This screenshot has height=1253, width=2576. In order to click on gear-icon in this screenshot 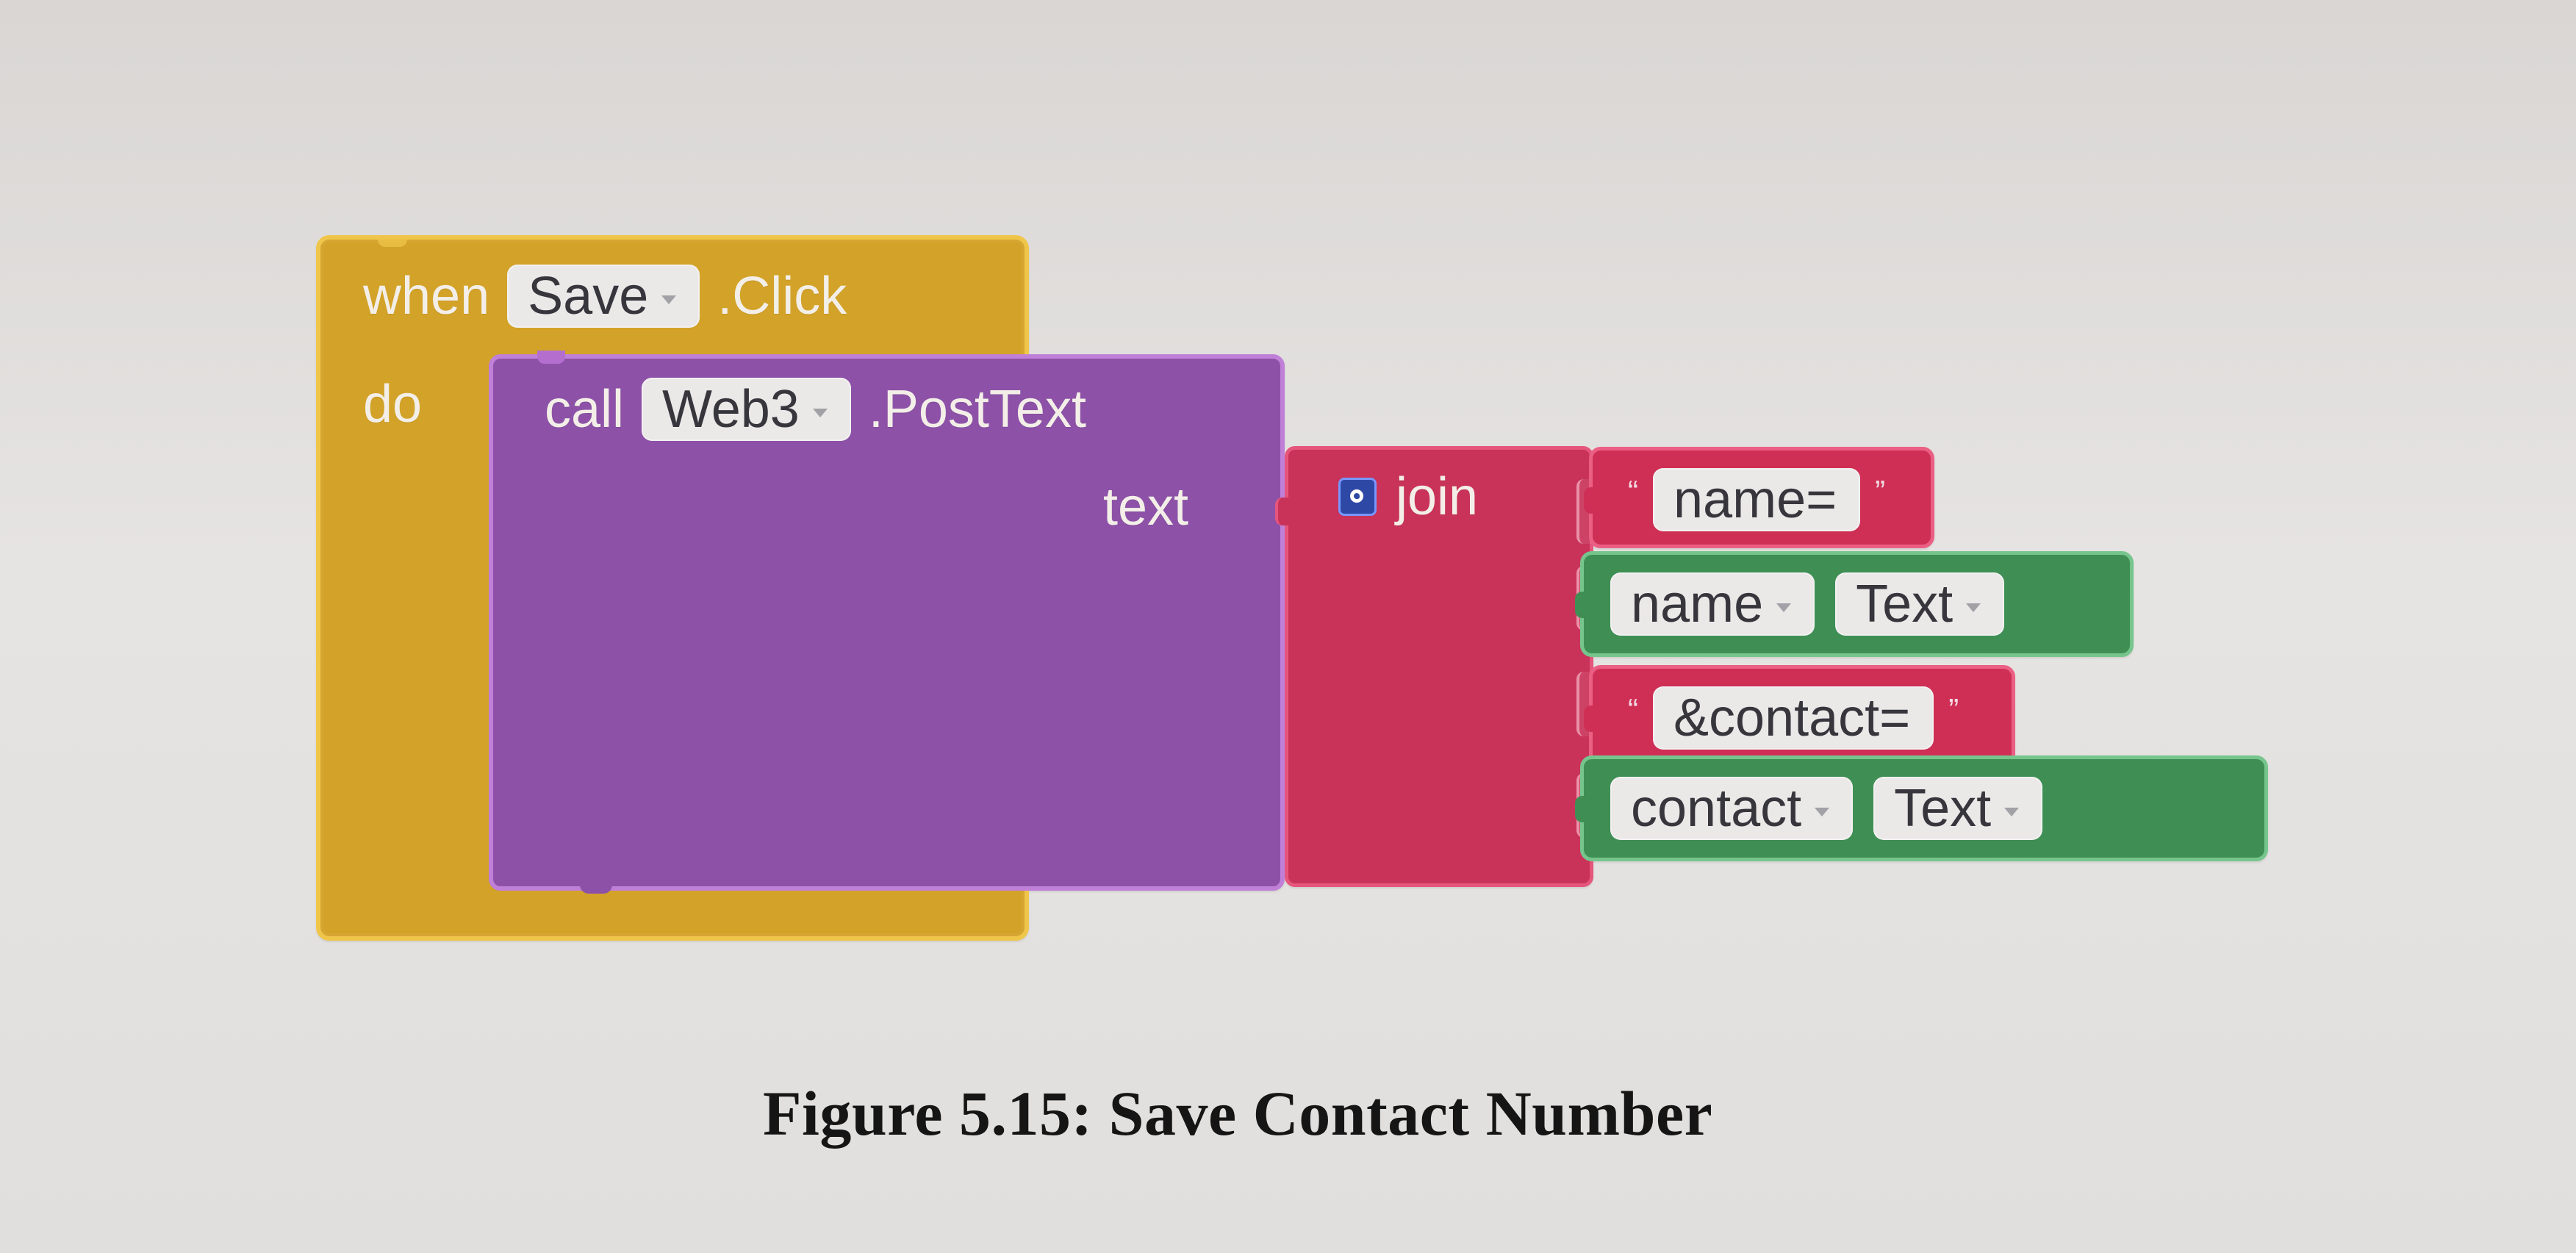, I will do `click(1357, 497)`.